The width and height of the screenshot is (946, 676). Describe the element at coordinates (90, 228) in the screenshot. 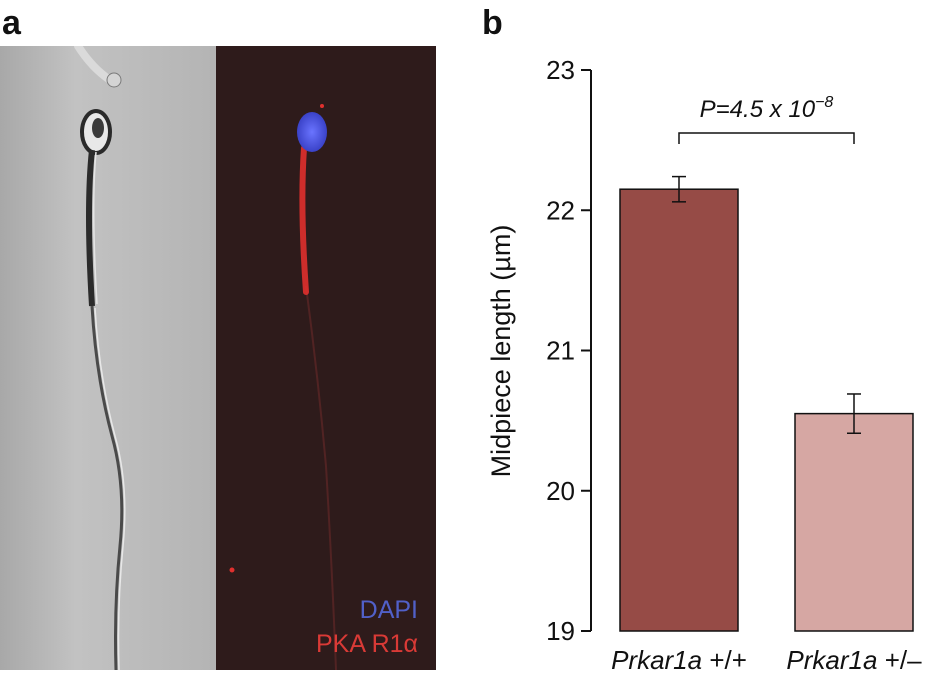

I see `sperm-midpiece-phase` at that location.